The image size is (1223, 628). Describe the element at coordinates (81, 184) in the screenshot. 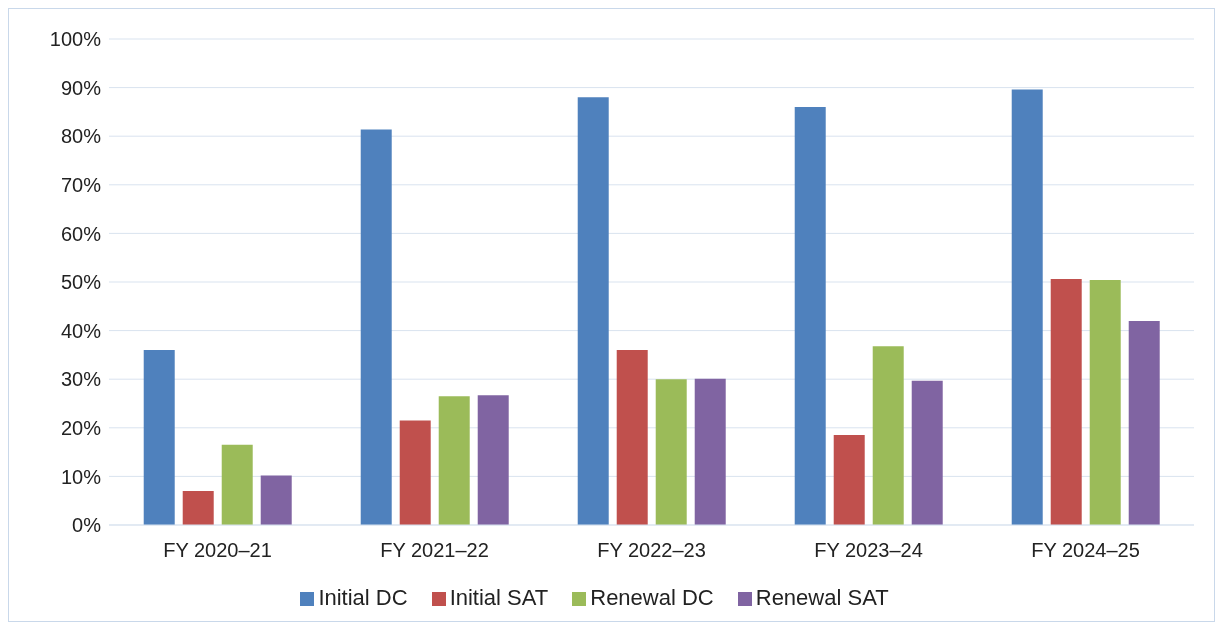

I see `y-tick-label: 70%` at that location.